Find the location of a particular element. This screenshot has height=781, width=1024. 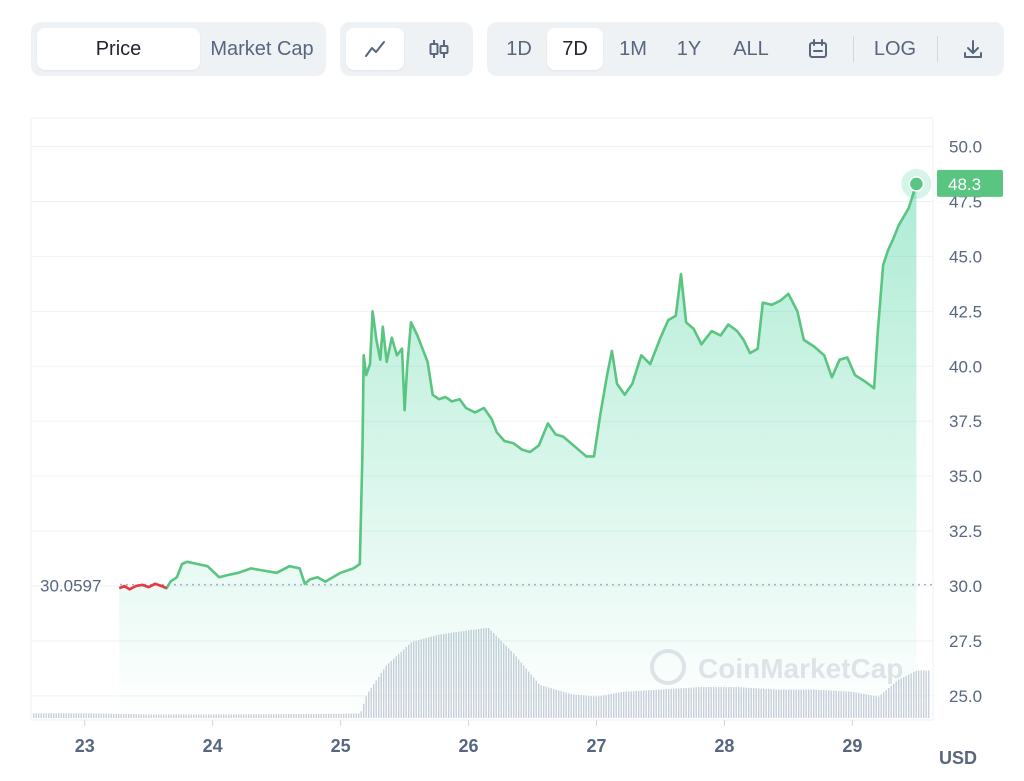

currency-label: USD is located at coordinates (958, 758).